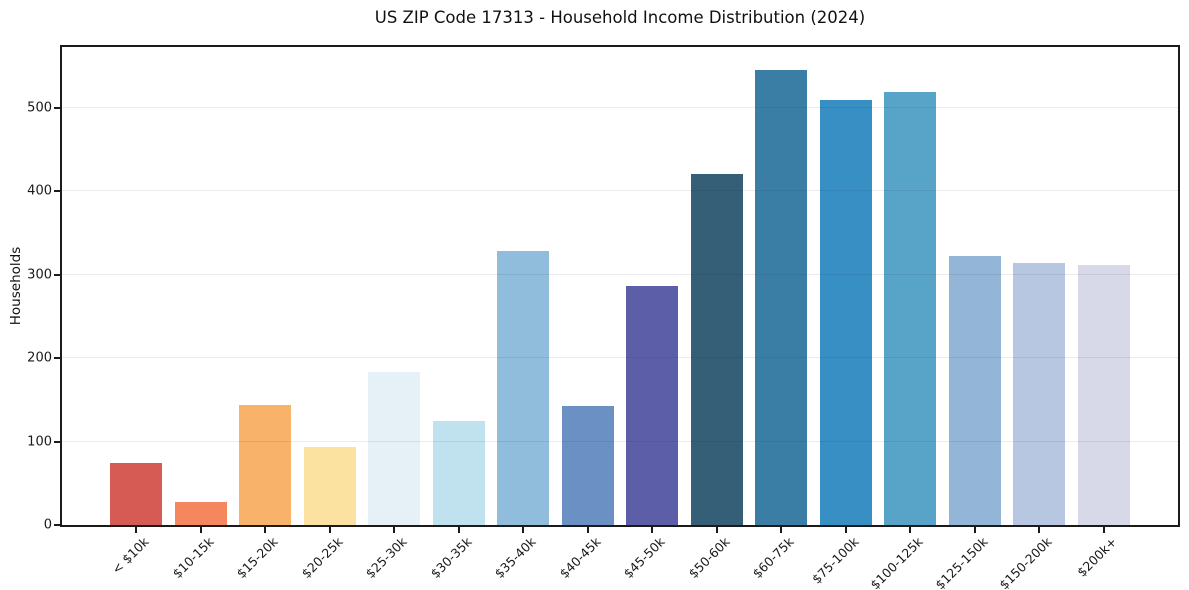 The image size is (1189, 590). I want to click on bar-$10-15k, so click(200, 513).